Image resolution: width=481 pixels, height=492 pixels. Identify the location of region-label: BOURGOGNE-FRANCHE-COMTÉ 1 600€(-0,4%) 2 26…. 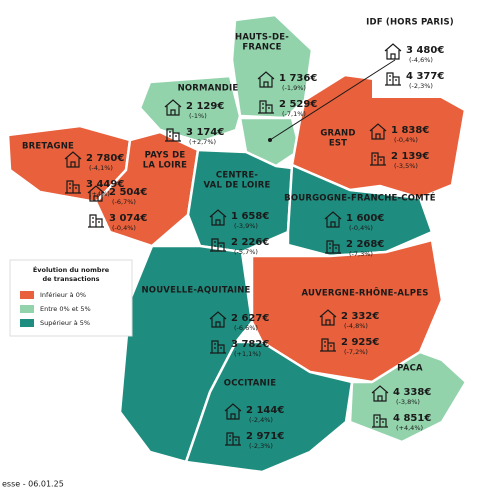
(359, 225).